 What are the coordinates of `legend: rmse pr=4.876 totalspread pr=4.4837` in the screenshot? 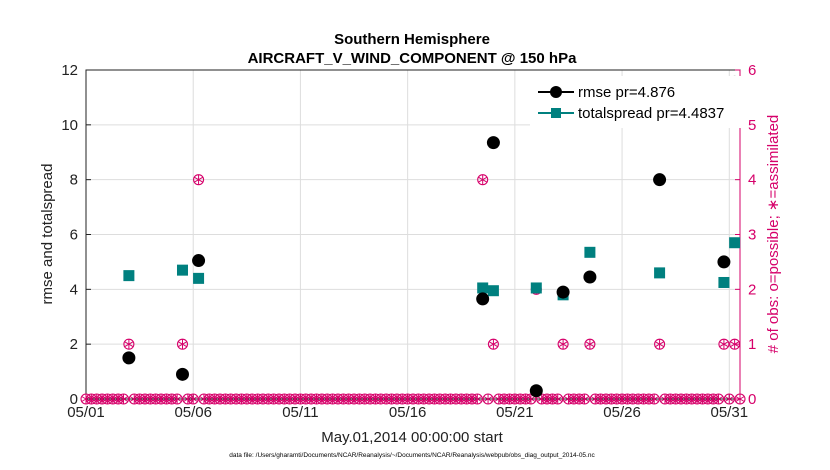 It's located at (636, 102).